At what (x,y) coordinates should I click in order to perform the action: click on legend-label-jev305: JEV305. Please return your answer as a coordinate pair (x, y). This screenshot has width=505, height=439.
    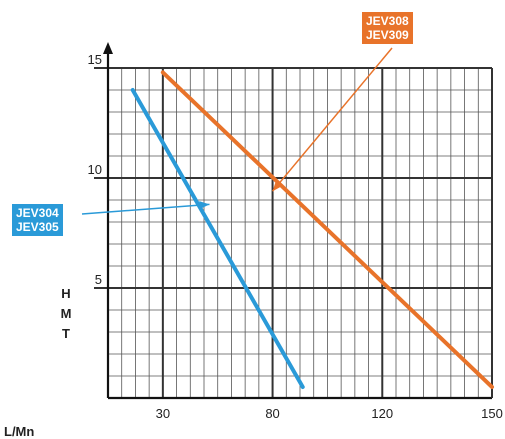
    Looking at the image, I should click on (37, 227).